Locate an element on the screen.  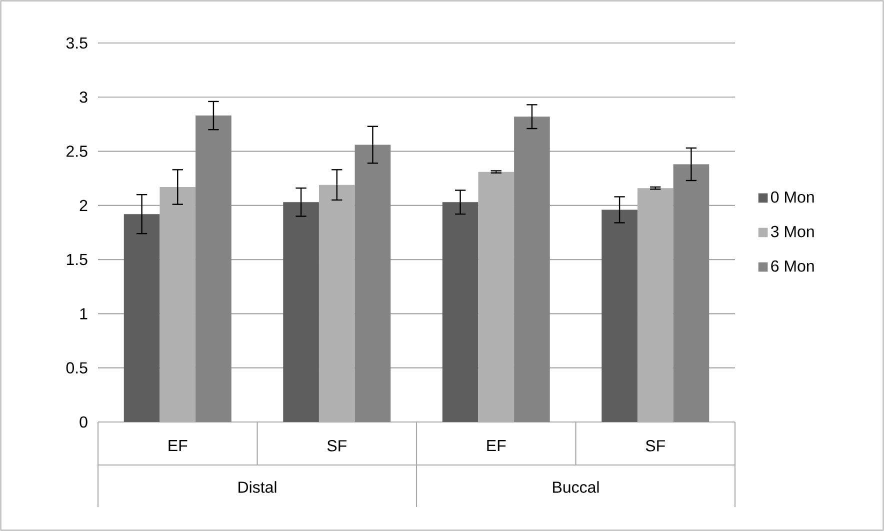
y-tick-label: 3.5 is located at coordinates (77, 43).